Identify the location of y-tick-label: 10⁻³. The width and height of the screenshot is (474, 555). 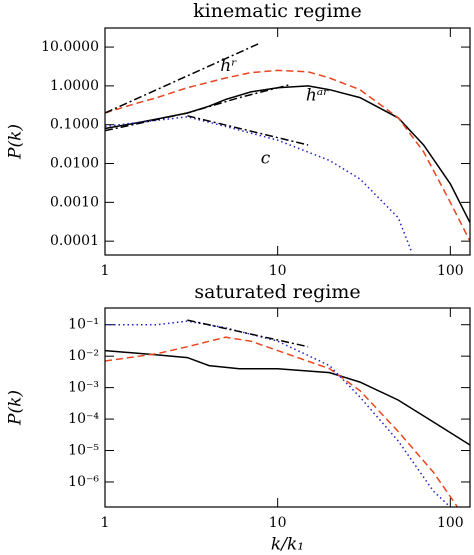
(83, 388).